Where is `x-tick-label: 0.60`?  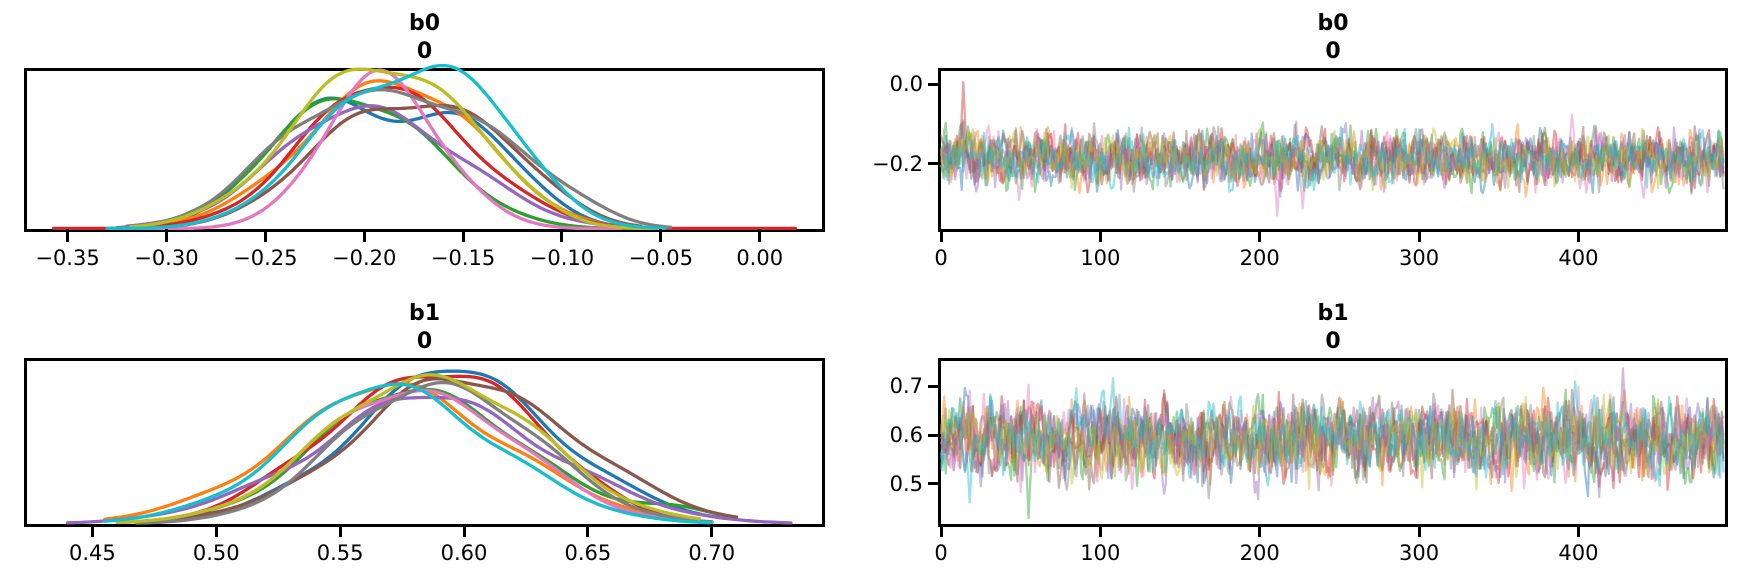 x-tick-label: 0.60 is located at coordinates (464, 553).